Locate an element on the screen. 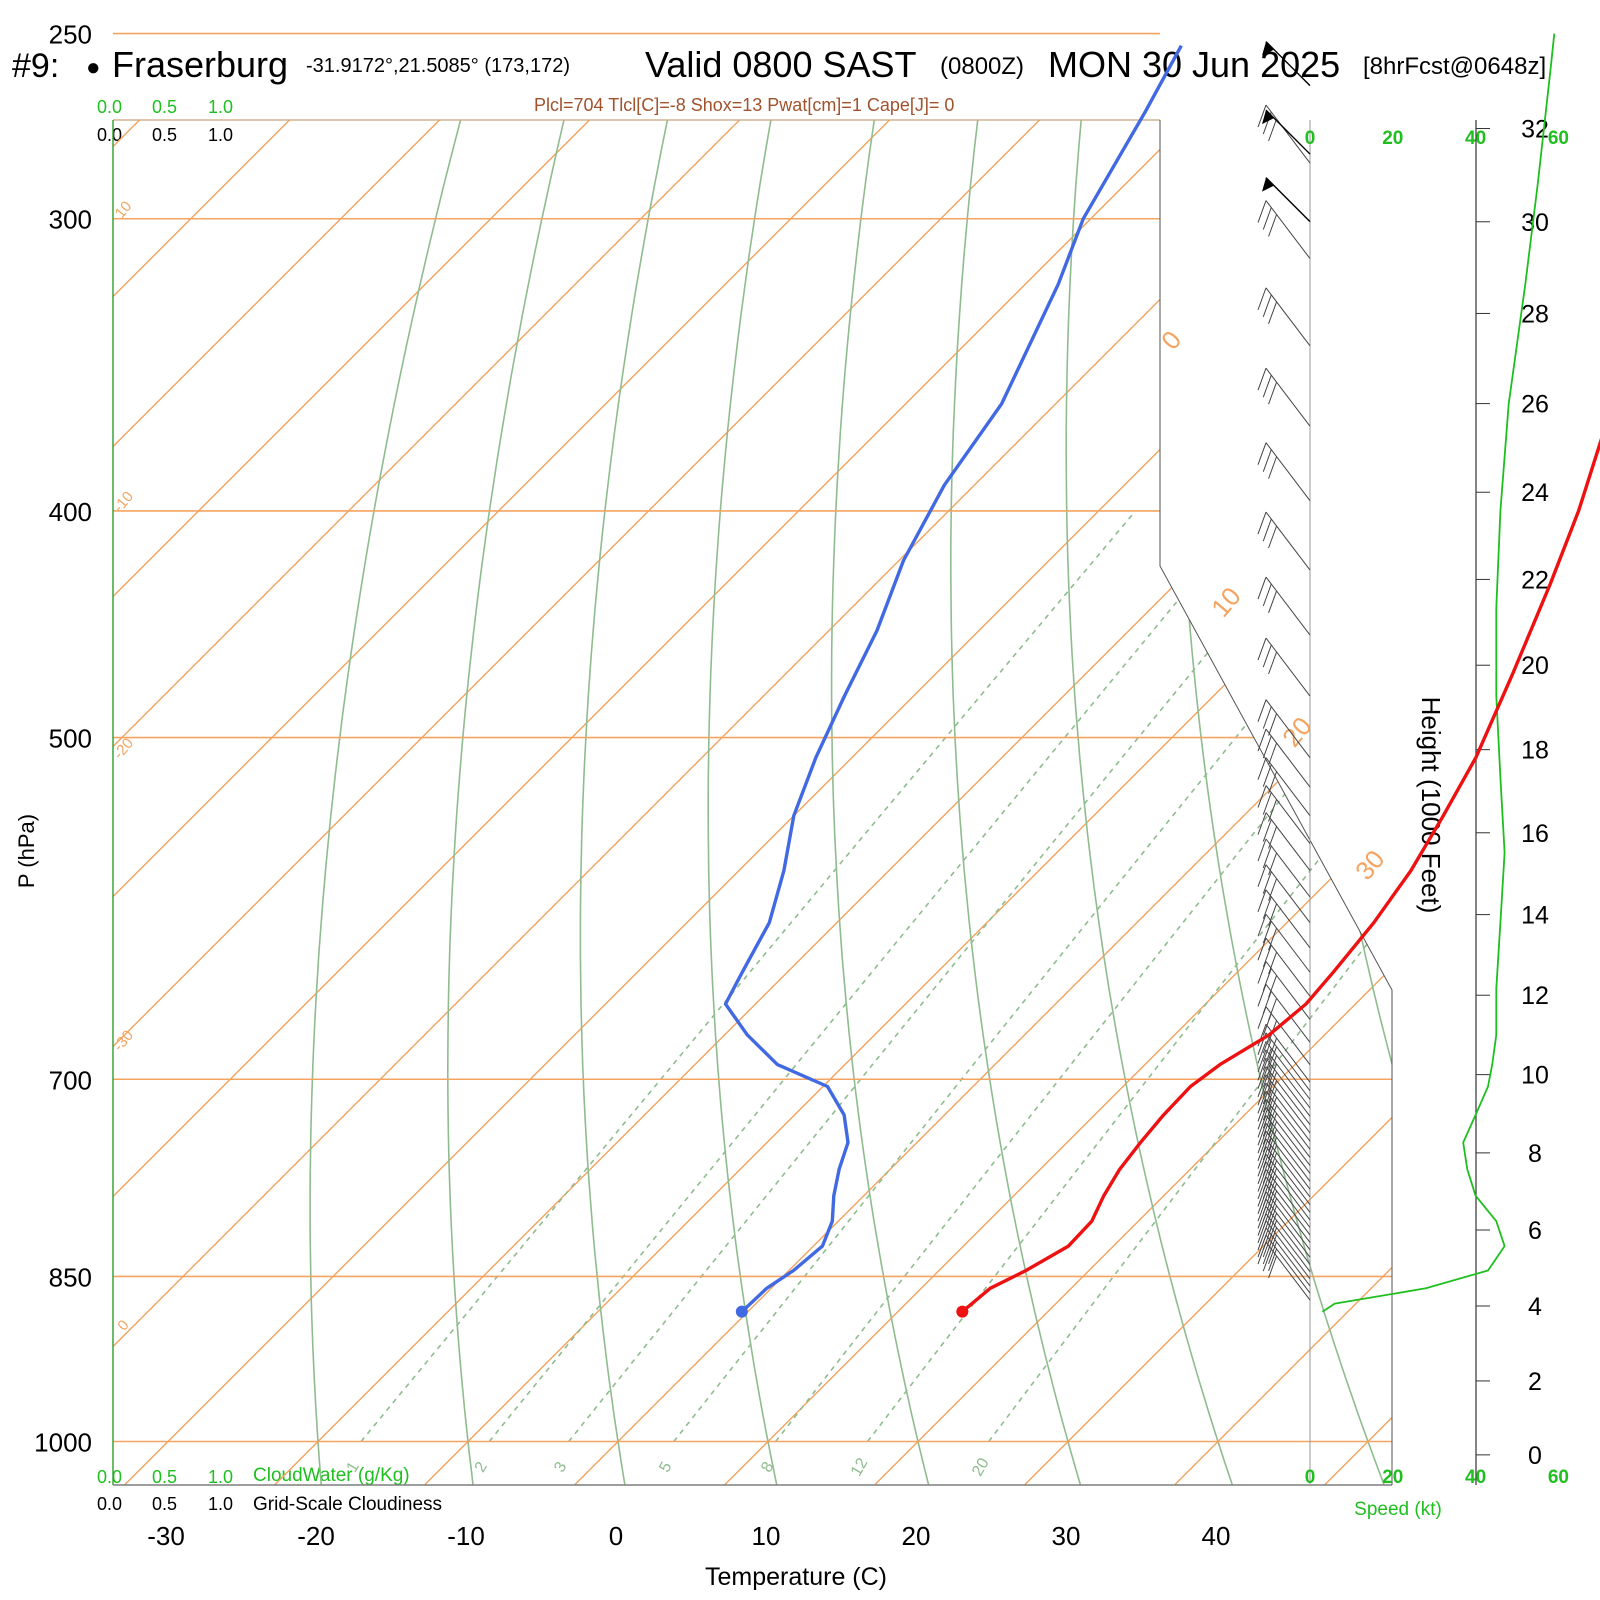 This screenshot has width=1600, height=1600. x-axis-title: Temperature (C) is located at coordinates (796, 1577).